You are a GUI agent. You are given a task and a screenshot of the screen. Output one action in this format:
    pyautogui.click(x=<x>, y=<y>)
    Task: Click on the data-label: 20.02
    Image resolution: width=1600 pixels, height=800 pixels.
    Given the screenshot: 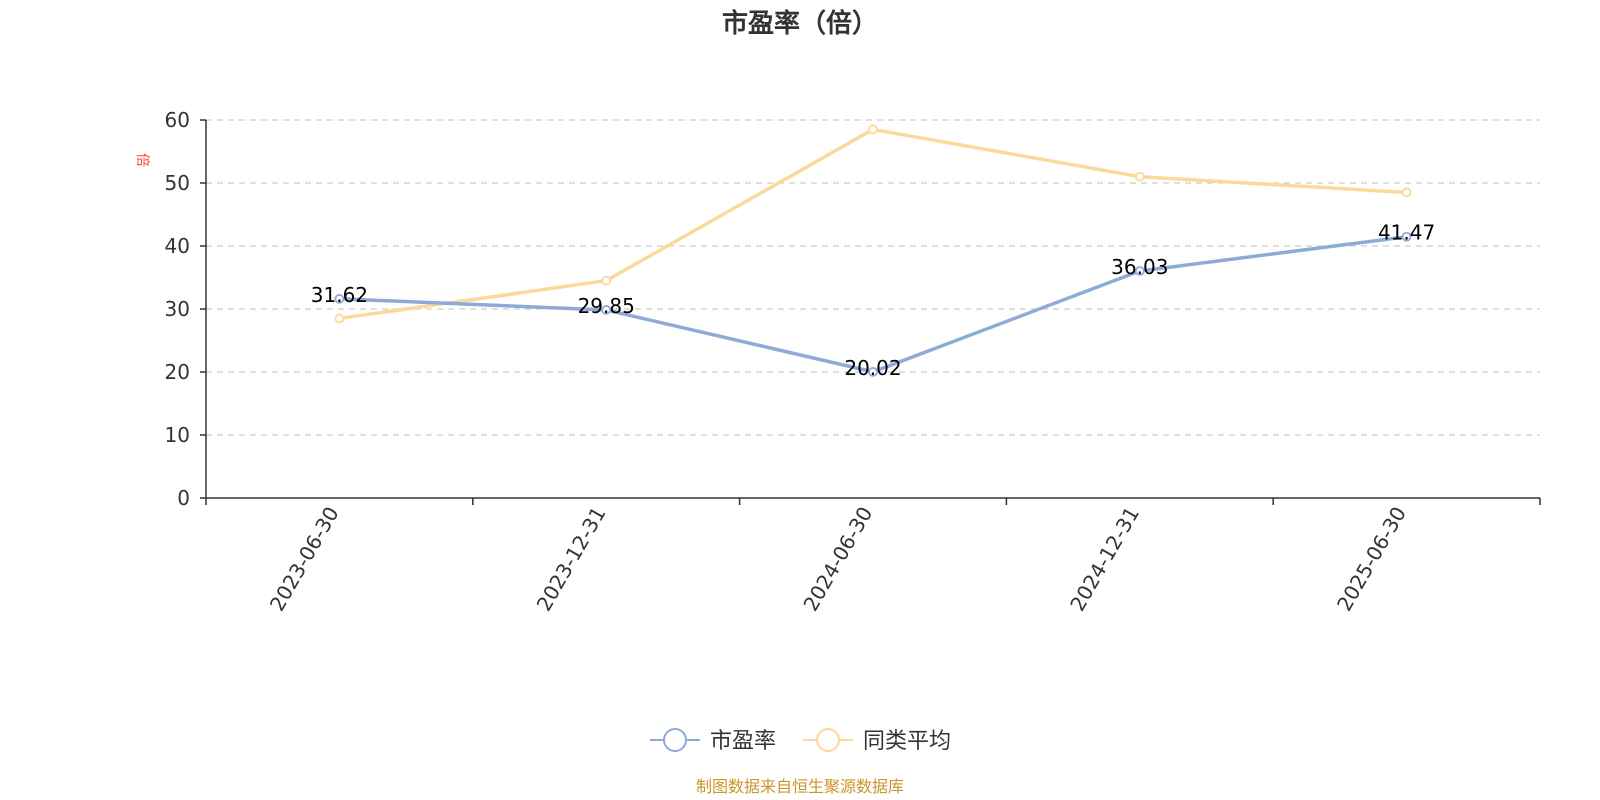 What is the action you would take?
    pyautogui.click(x=872, y=368)
    